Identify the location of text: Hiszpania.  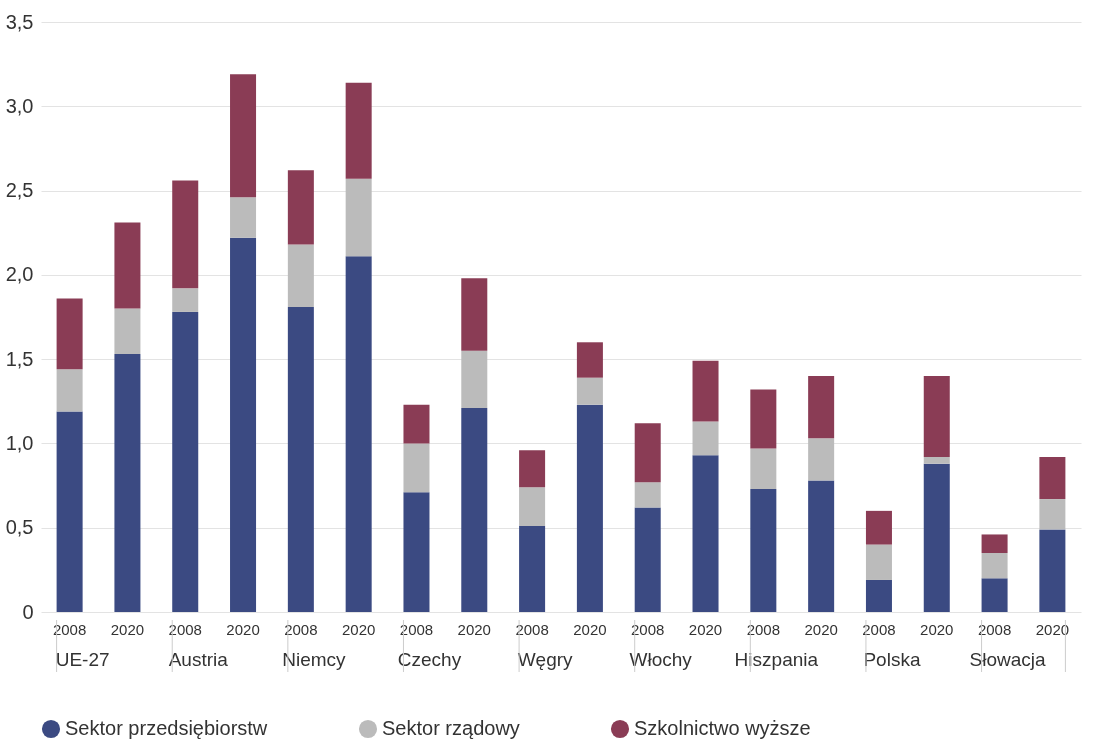
(776, 659).